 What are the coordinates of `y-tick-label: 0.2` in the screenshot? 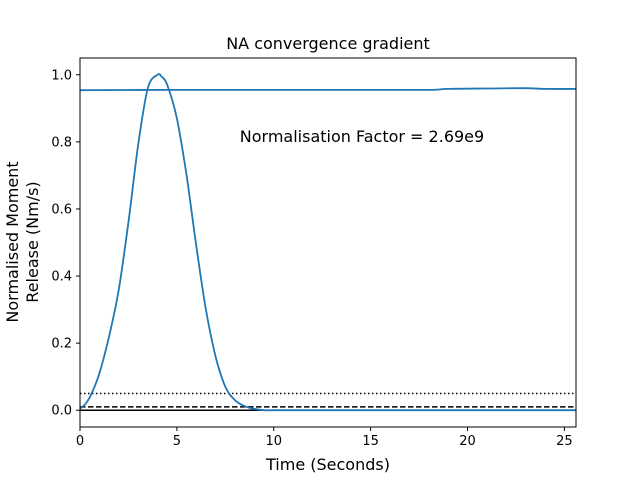 It's located at (61, 344).